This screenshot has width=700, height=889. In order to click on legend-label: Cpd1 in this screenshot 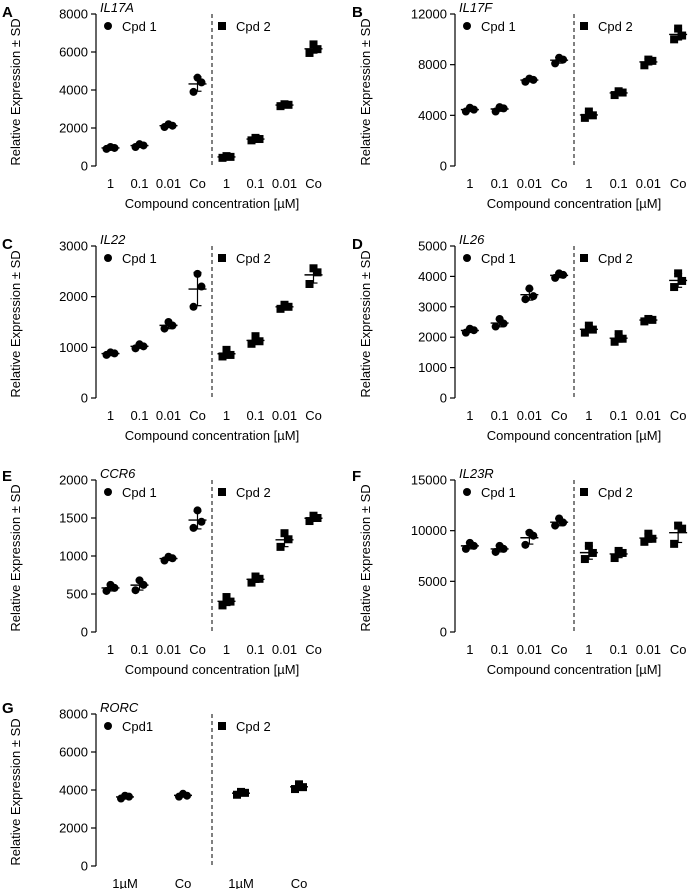, I will do `click(137, 726)`.